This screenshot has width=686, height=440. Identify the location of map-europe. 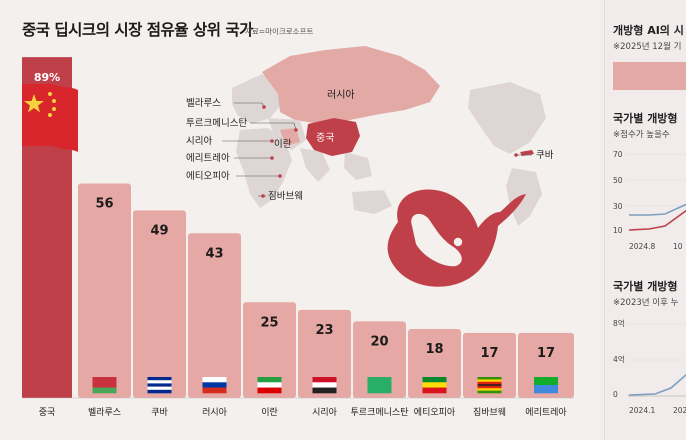
(257, 99).